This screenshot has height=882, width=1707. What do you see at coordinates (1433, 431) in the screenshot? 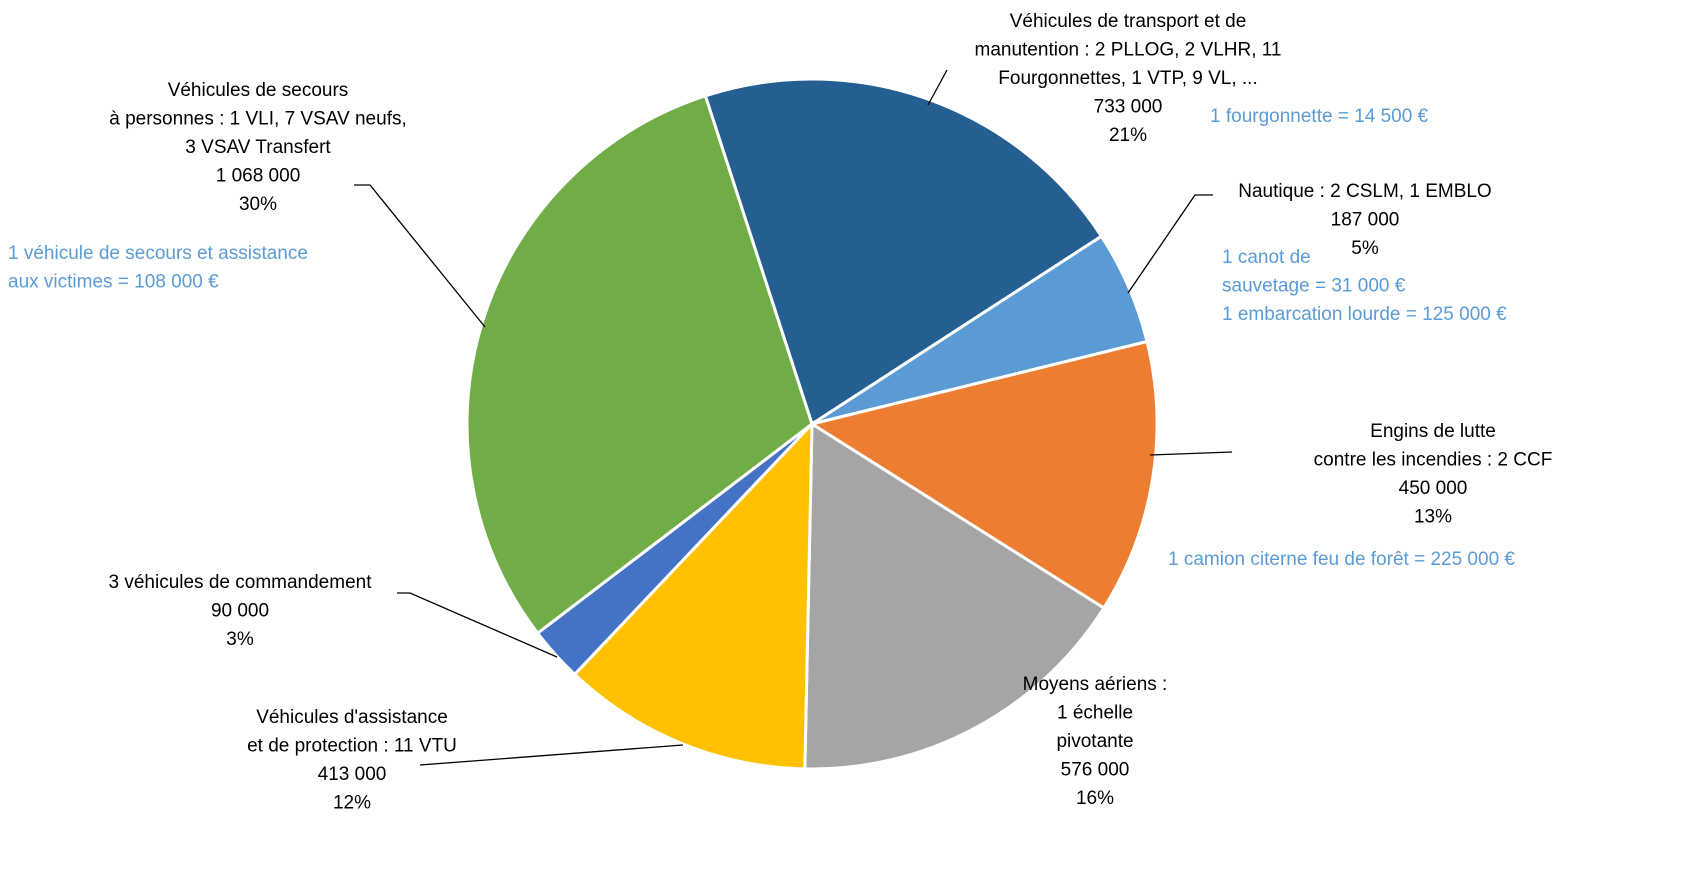
I see `slice-label: Engins de lutte` at bounding box center [1433, 431].